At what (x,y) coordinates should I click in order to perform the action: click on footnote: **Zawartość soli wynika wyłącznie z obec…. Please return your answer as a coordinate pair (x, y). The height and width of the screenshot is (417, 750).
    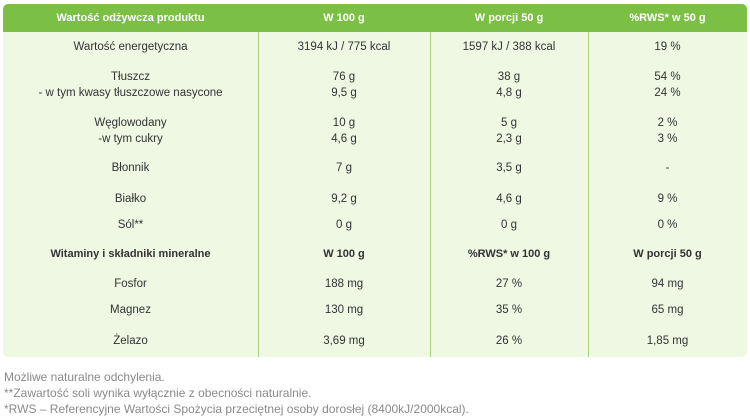
    Looking at the image, I should click on (158, 393).